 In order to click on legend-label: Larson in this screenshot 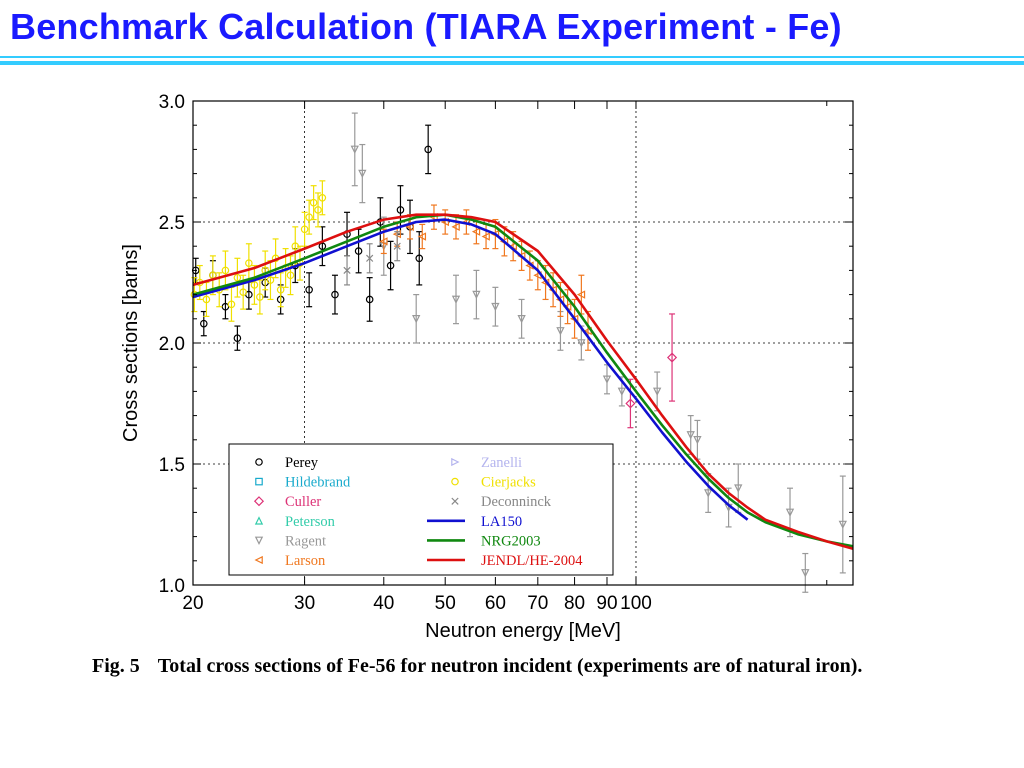, I will do `click(305, 561)`.